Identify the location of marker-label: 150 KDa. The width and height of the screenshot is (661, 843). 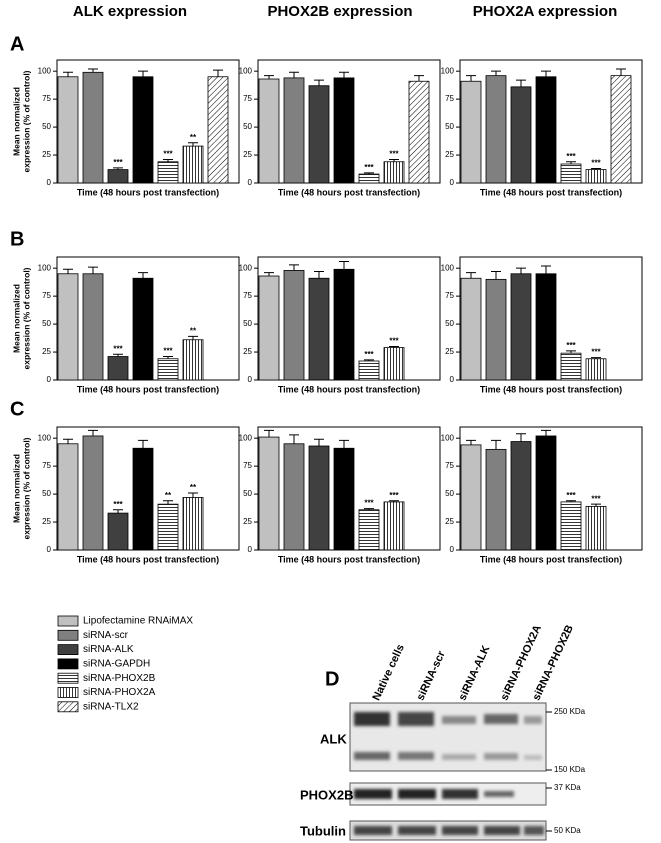
(570, 769).